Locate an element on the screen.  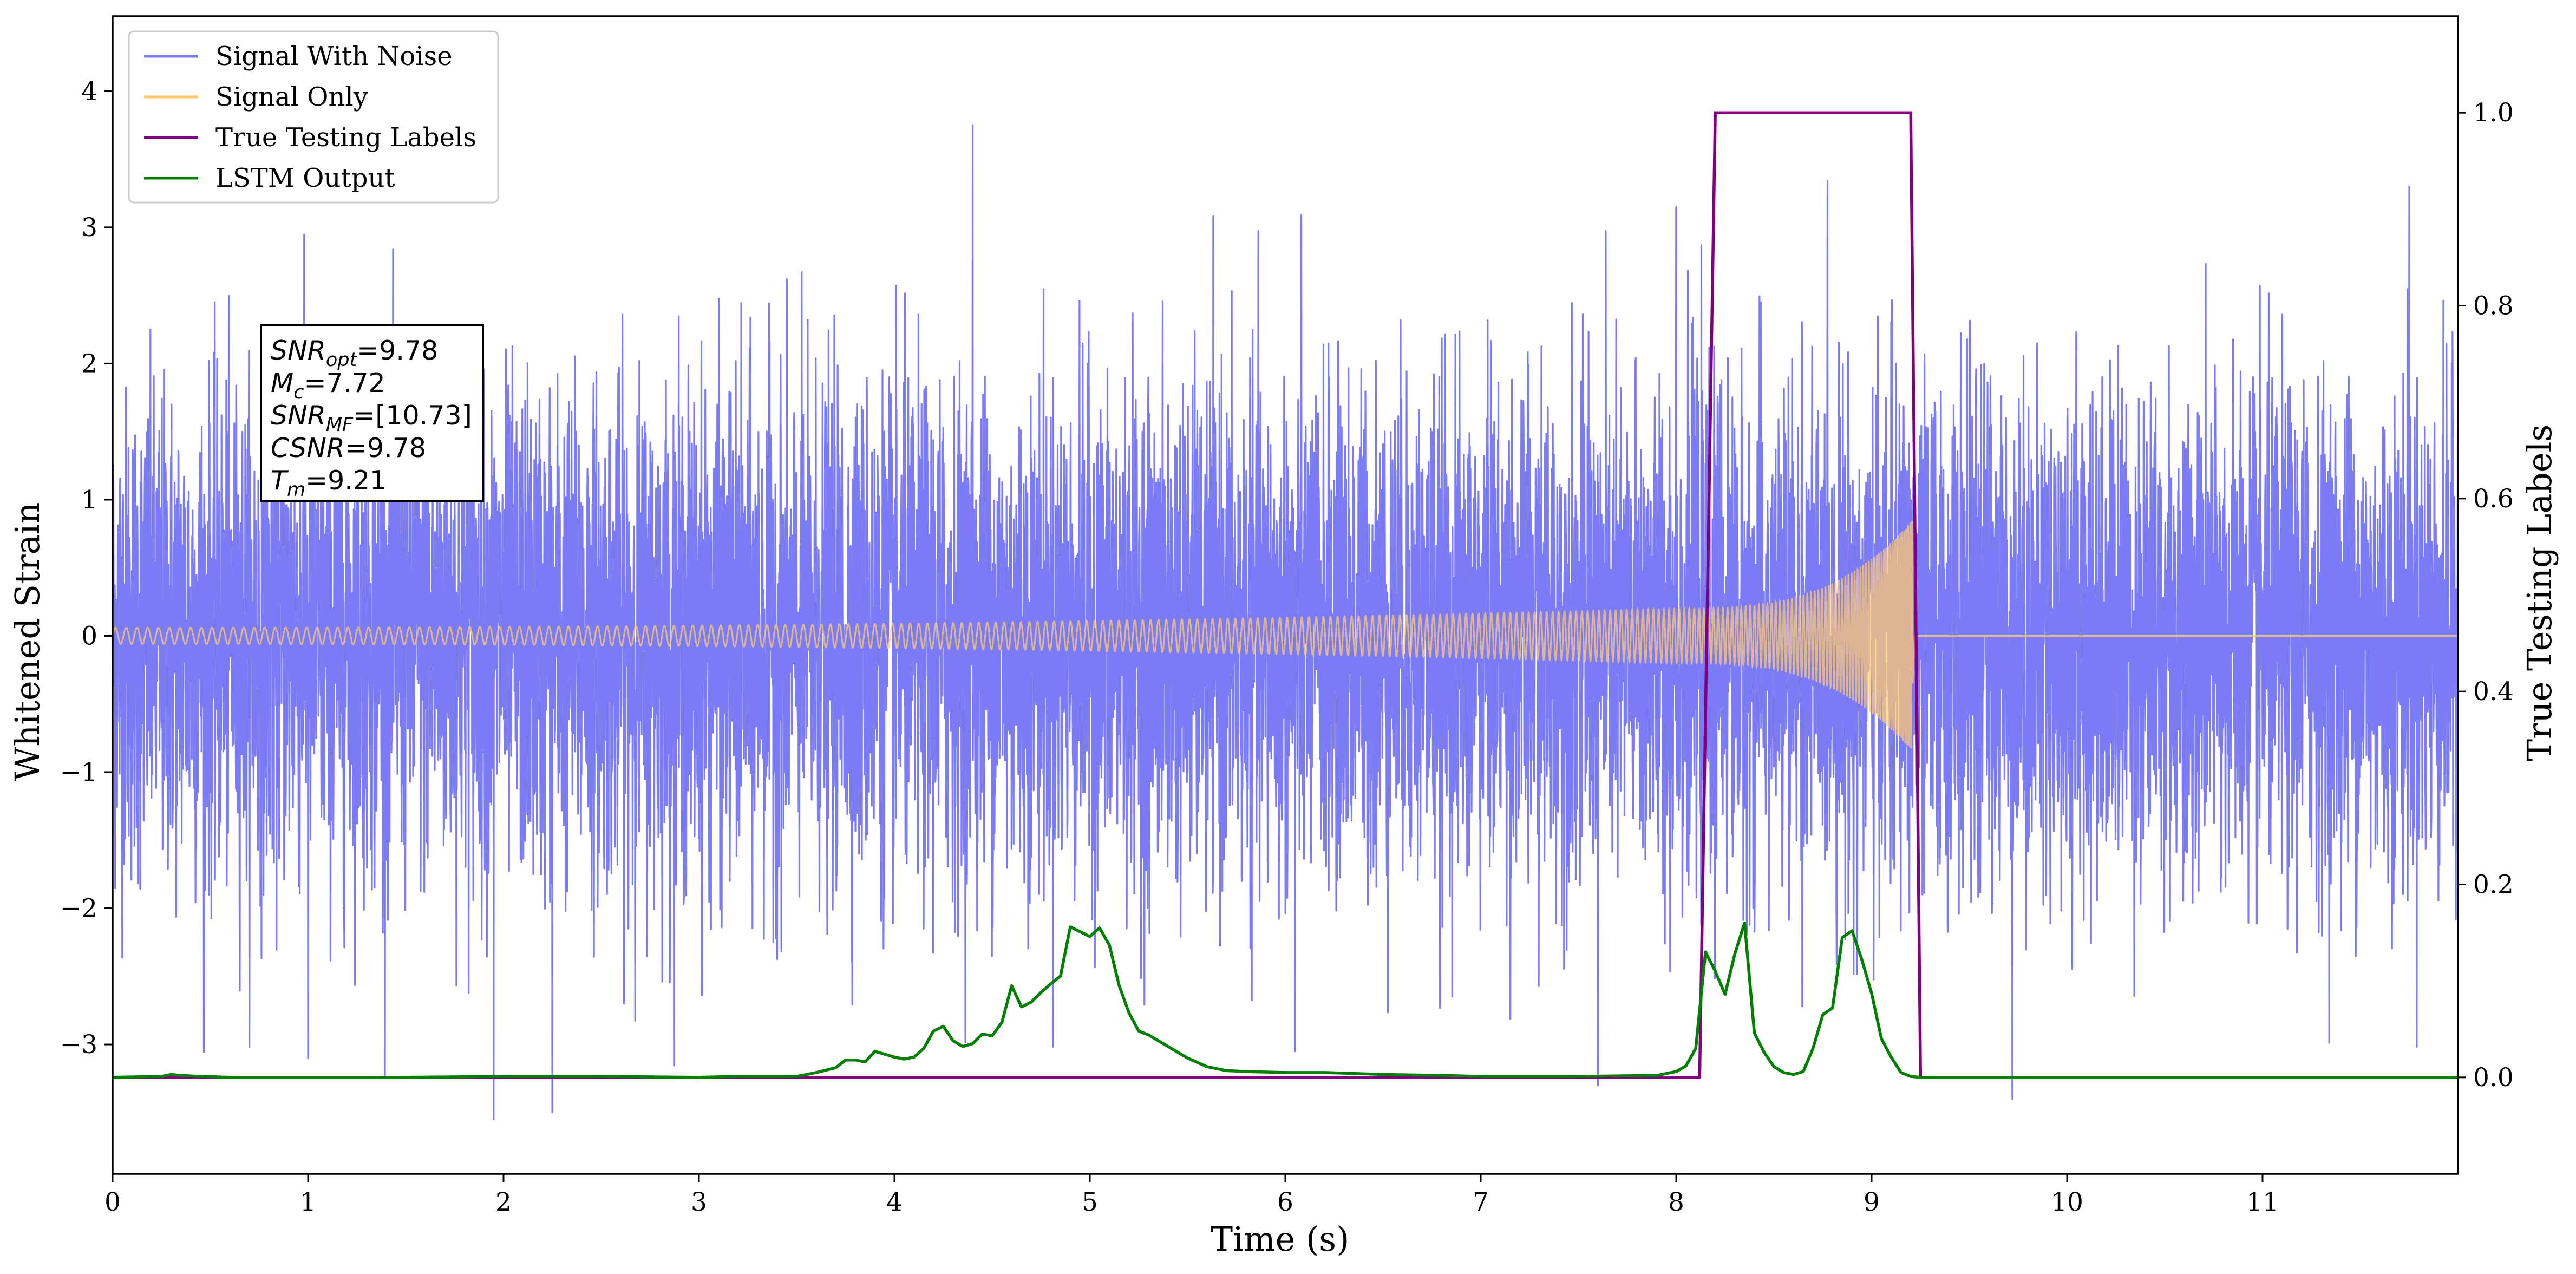
x-tick-label: 7 is located at coordinates (1481, 1202).